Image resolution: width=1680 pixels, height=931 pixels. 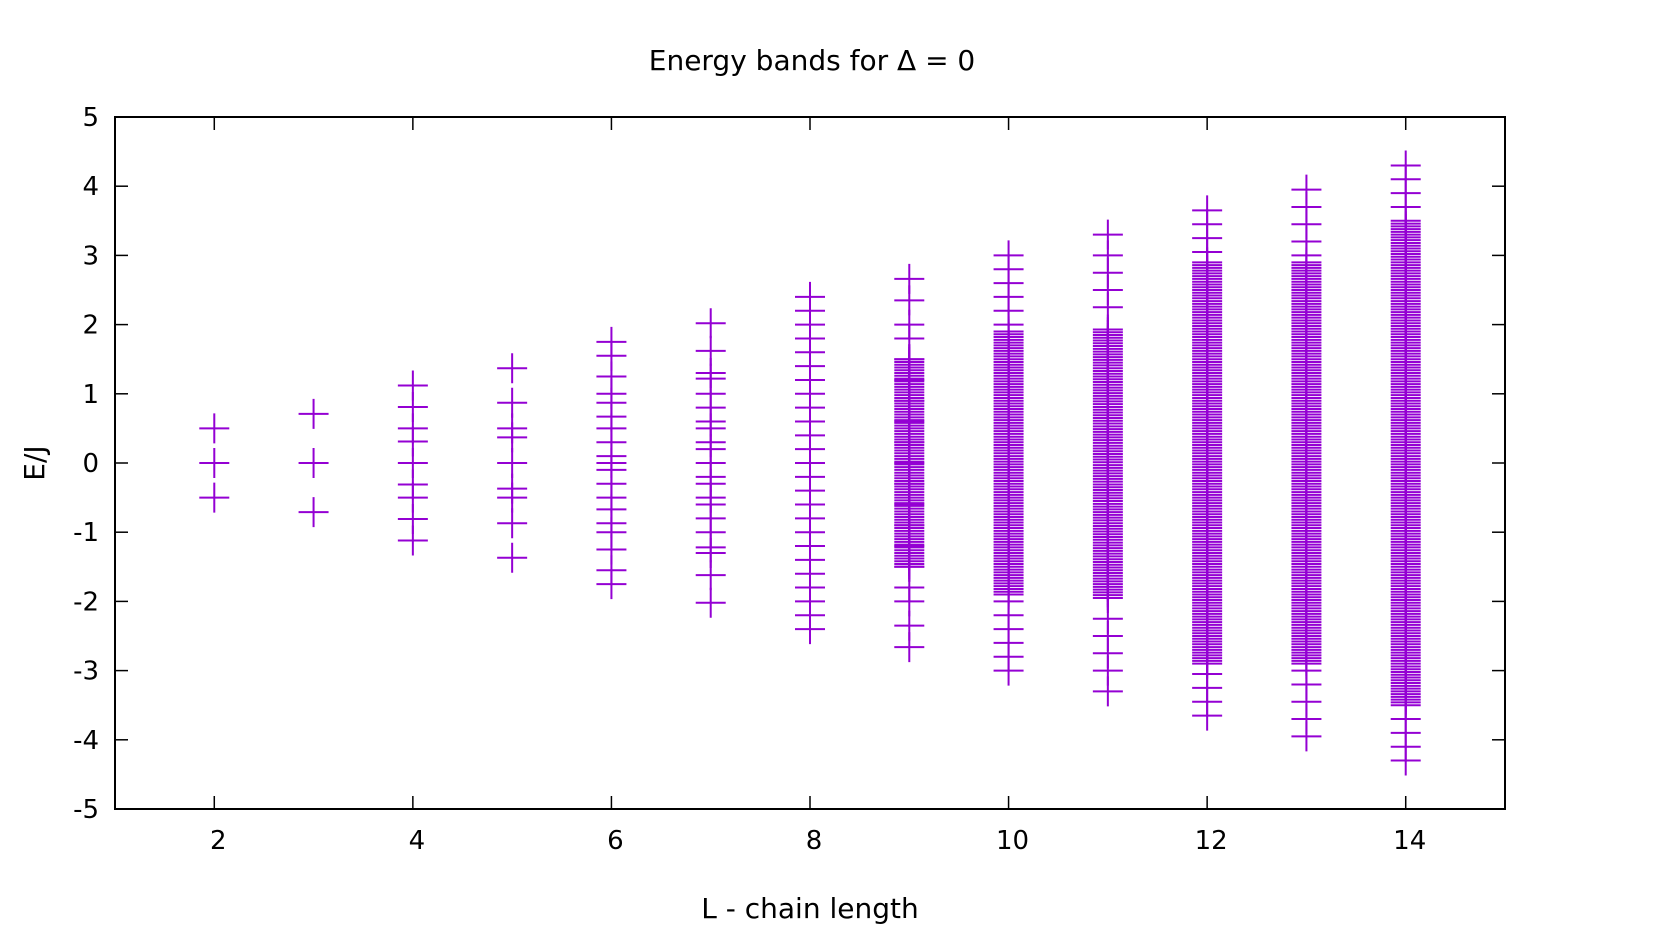 I want to click on series-L11, so click(x=1107, y=463).